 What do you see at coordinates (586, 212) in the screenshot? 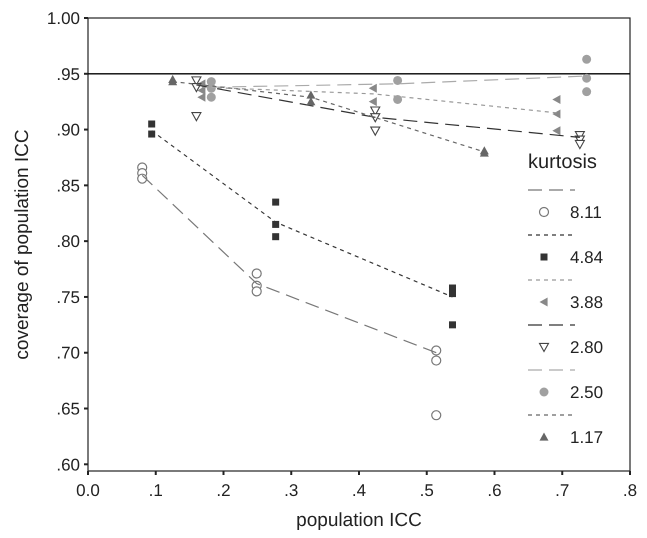
I see `legend-label: 8.11` at bounding box center [586, 212].